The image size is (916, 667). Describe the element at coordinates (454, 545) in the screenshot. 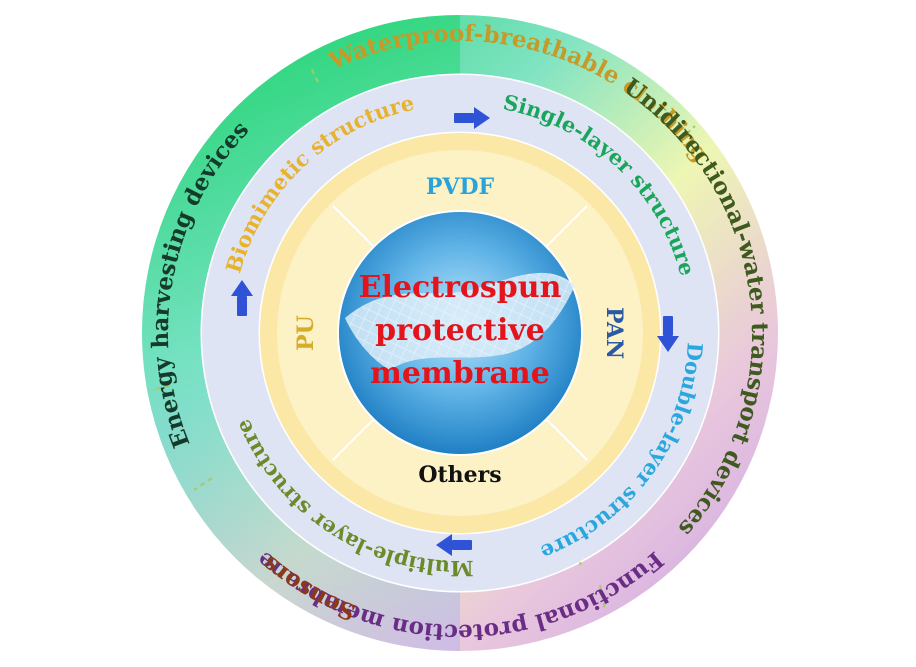

I see `arrow-left-icon` at that location.